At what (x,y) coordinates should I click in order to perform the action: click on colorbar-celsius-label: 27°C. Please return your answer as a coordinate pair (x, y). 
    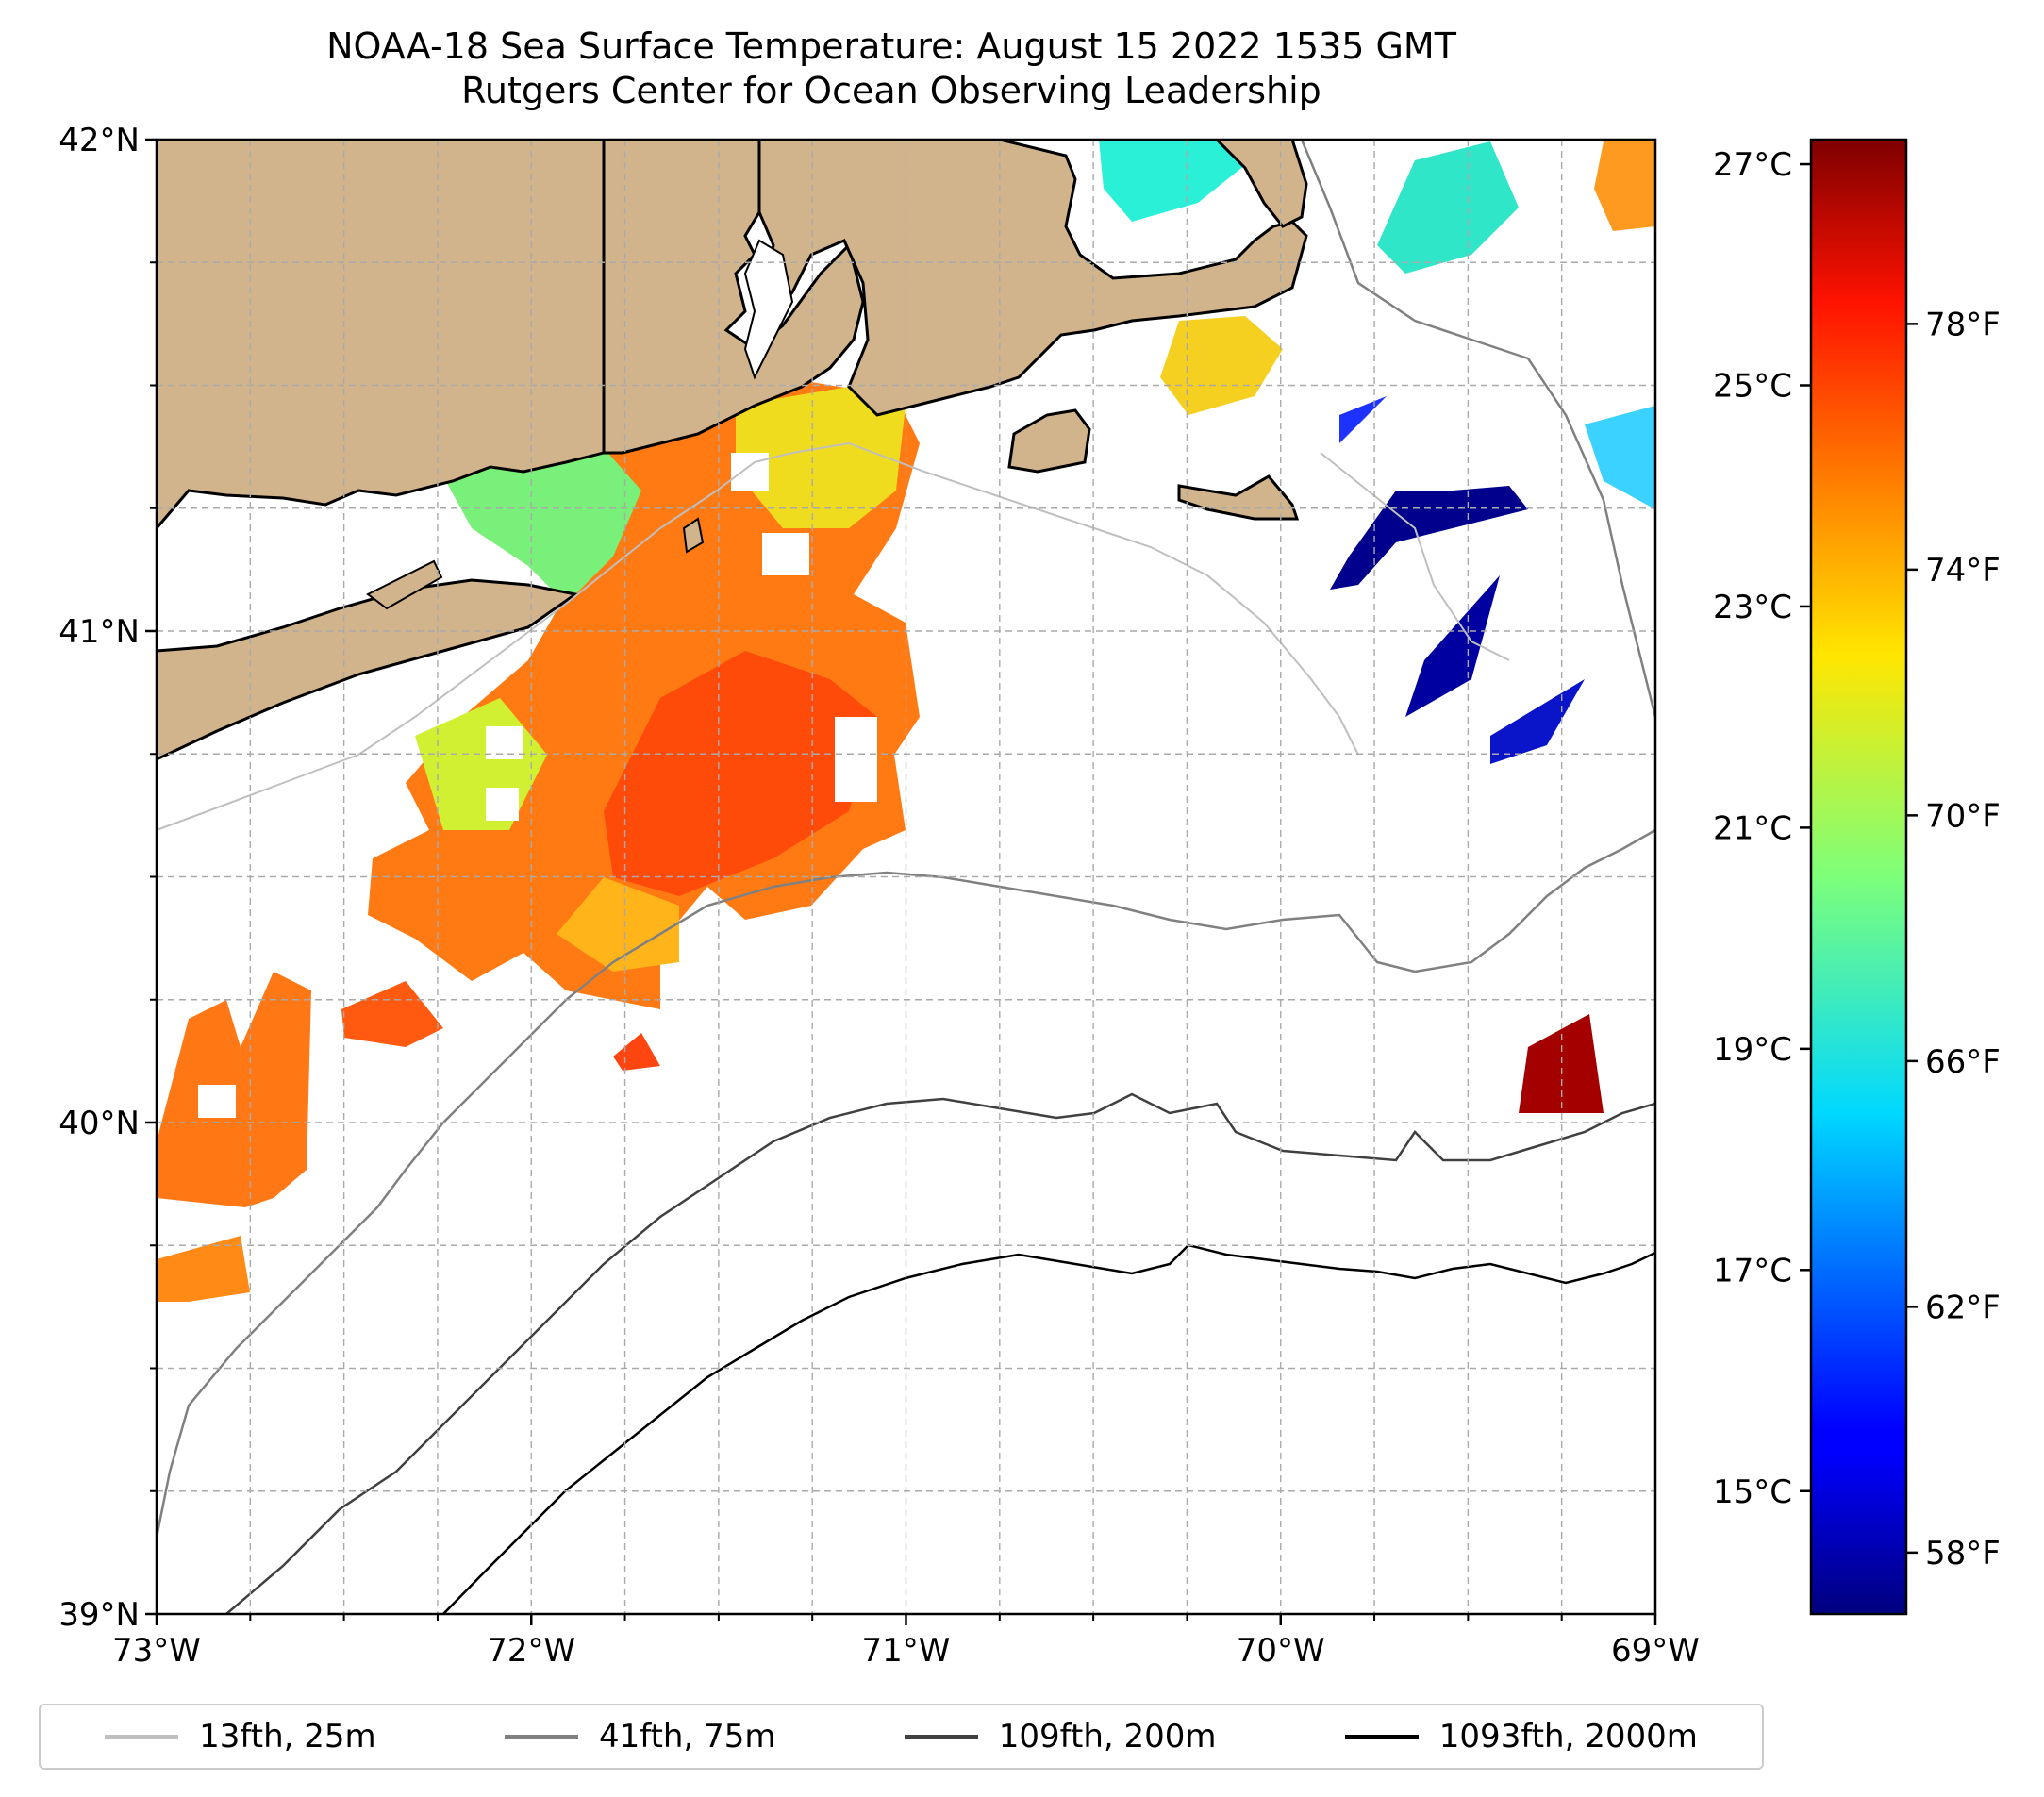
    Looking at the image, I should click on (1753, 165).